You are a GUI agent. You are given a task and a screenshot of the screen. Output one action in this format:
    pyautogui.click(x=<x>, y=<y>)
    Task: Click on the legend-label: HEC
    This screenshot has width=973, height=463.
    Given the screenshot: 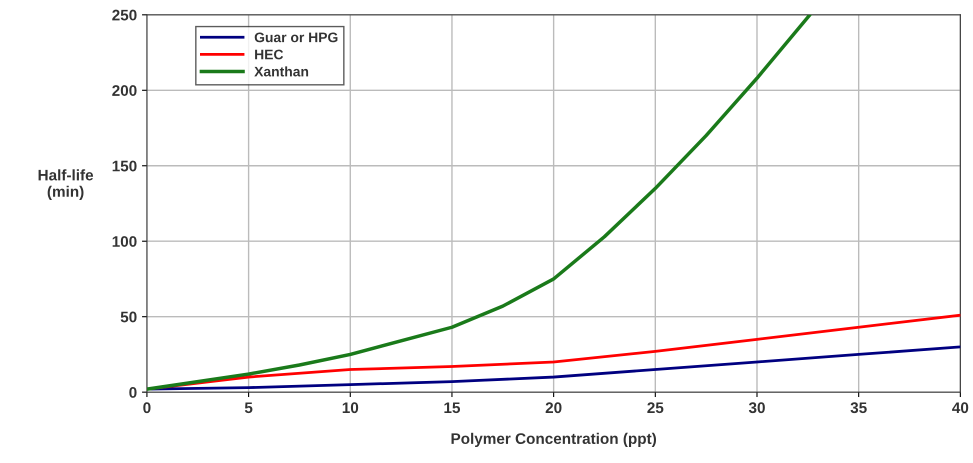 What is the action you would take?
    pyautogui.click(x=269, y=55)
    